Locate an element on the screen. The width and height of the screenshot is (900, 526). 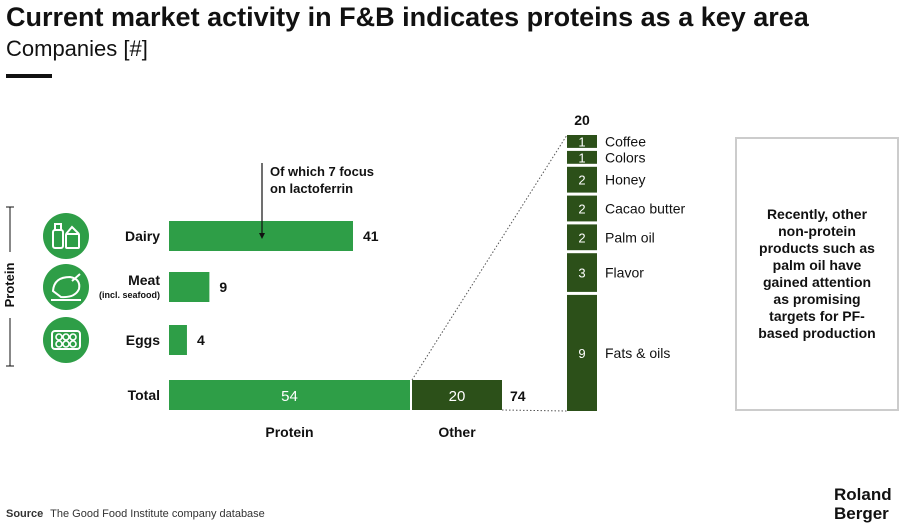
annotation-line-1: Of which 7 focus is located at coordinates (322, 171).